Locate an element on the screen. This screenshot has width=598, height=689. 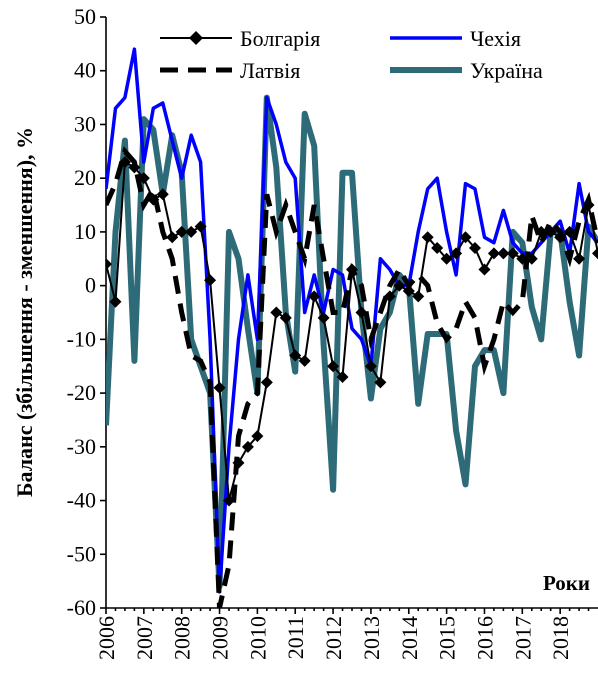
x-tick-label: 2008 is located at coordinates (182, 638).